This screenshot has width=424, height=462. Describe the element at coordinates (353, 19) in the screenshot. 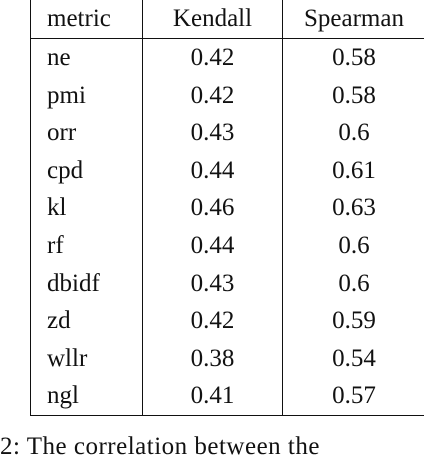

I see `header-spearman: Spearman` at that location.